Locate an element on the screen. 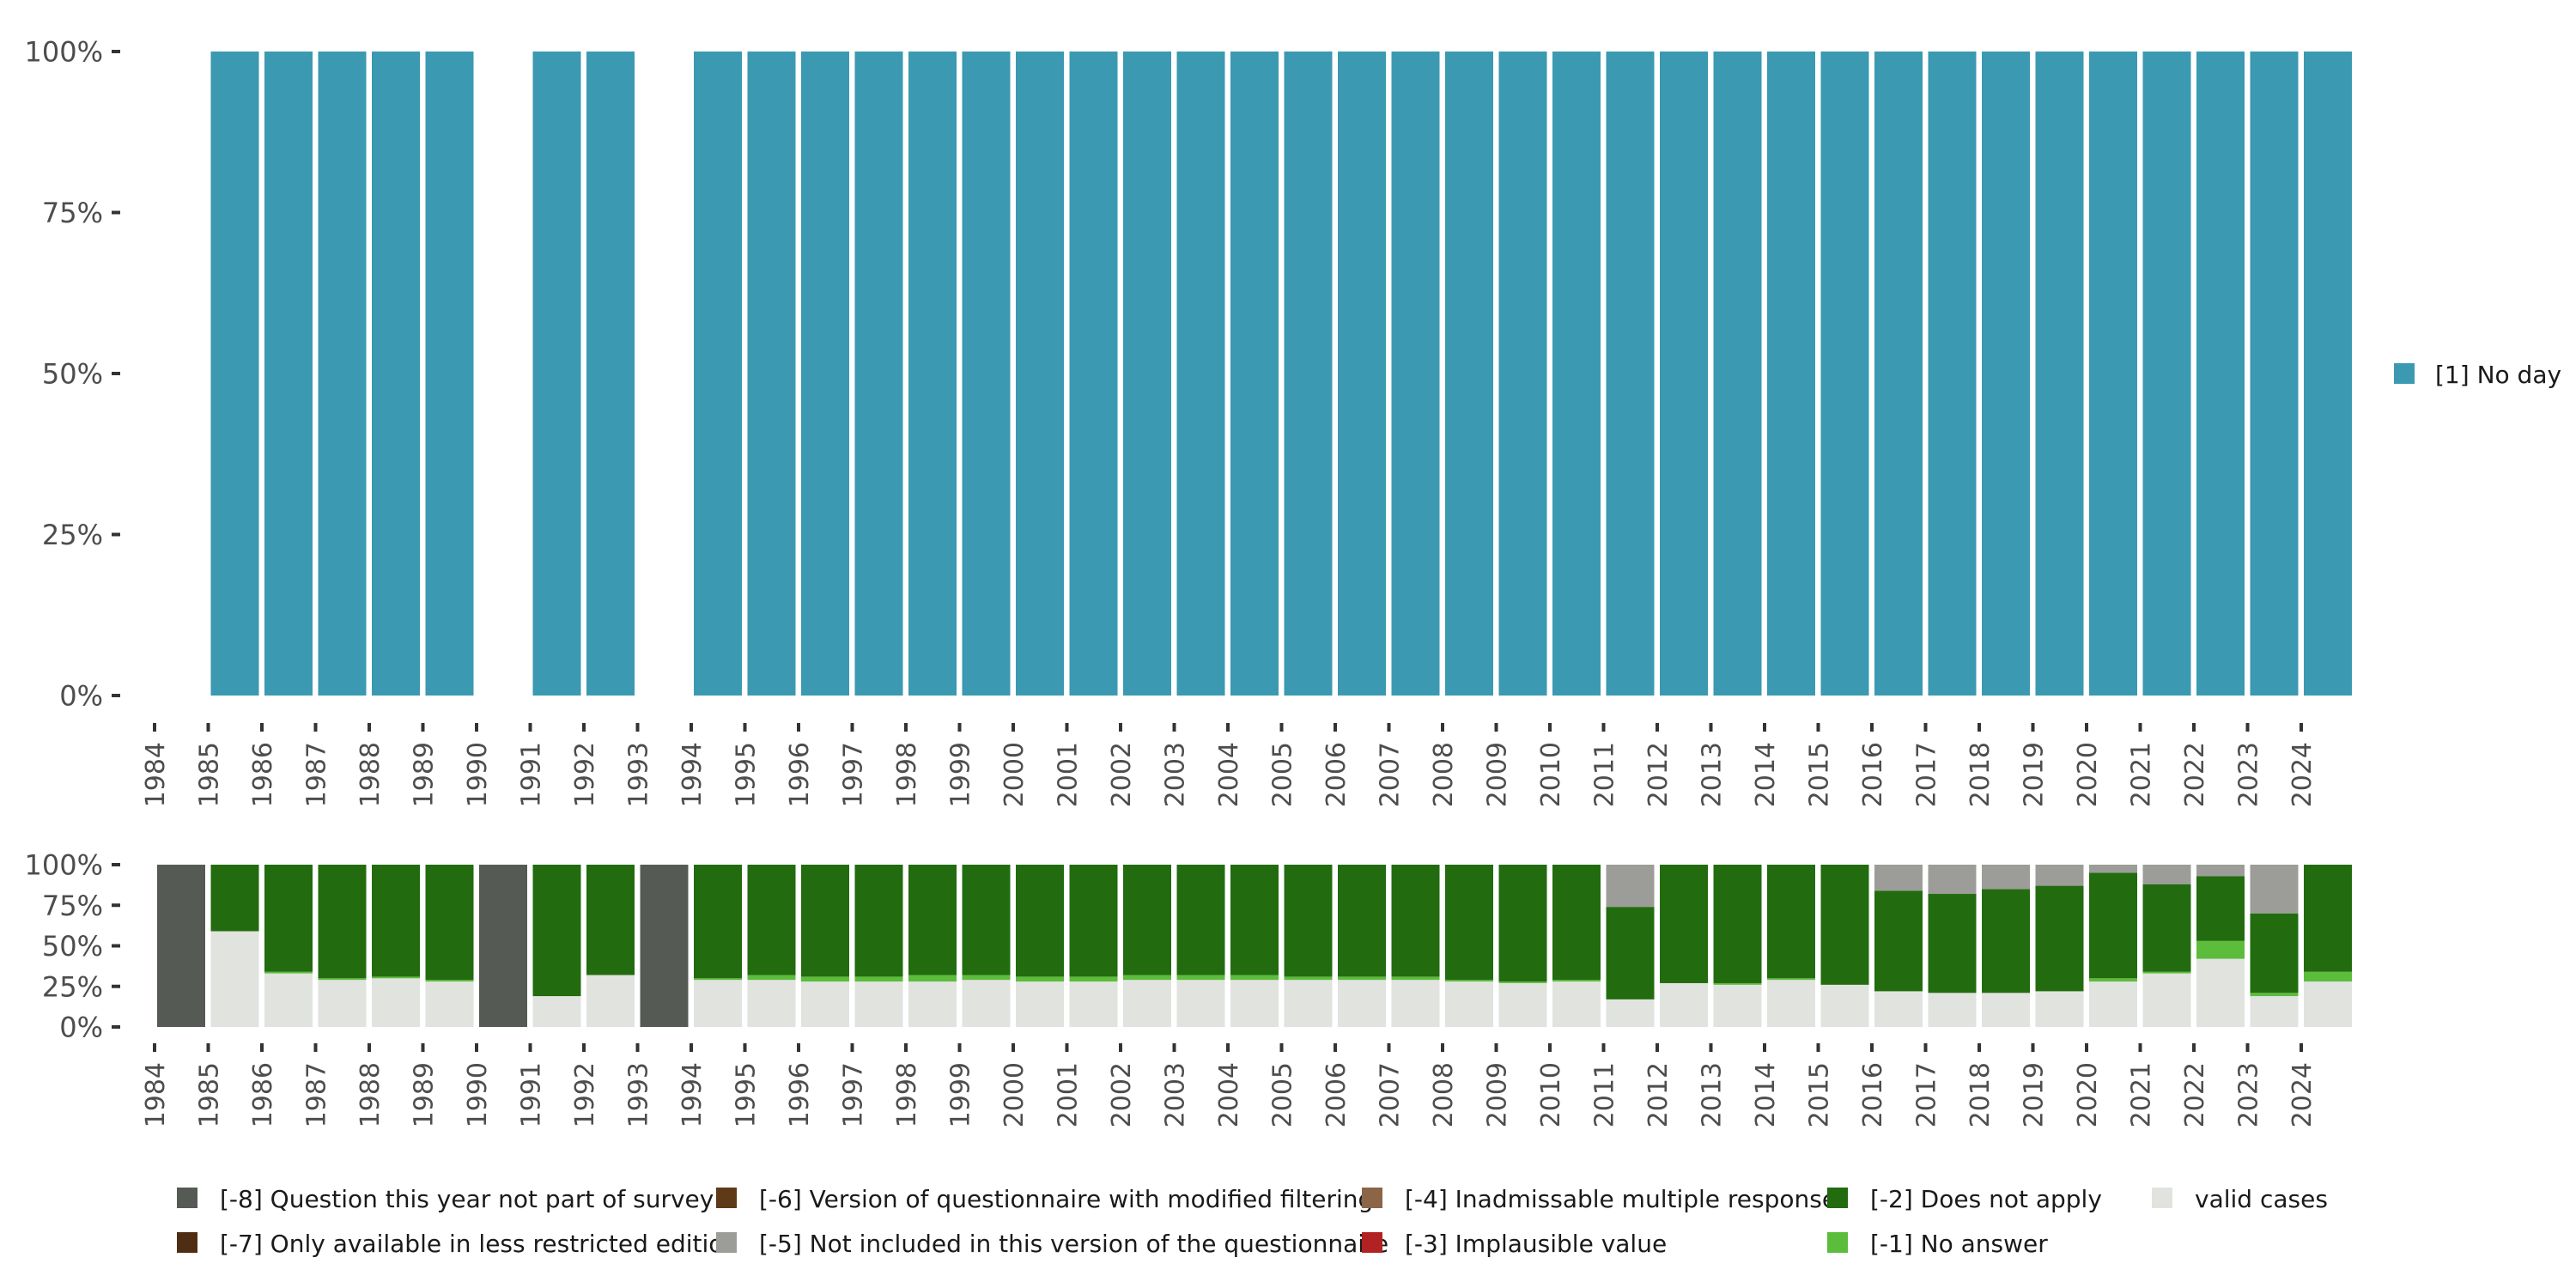 The image size is (2576, 1288). bar-valid-cases-2016 is located at coordinates (1899, 1009).